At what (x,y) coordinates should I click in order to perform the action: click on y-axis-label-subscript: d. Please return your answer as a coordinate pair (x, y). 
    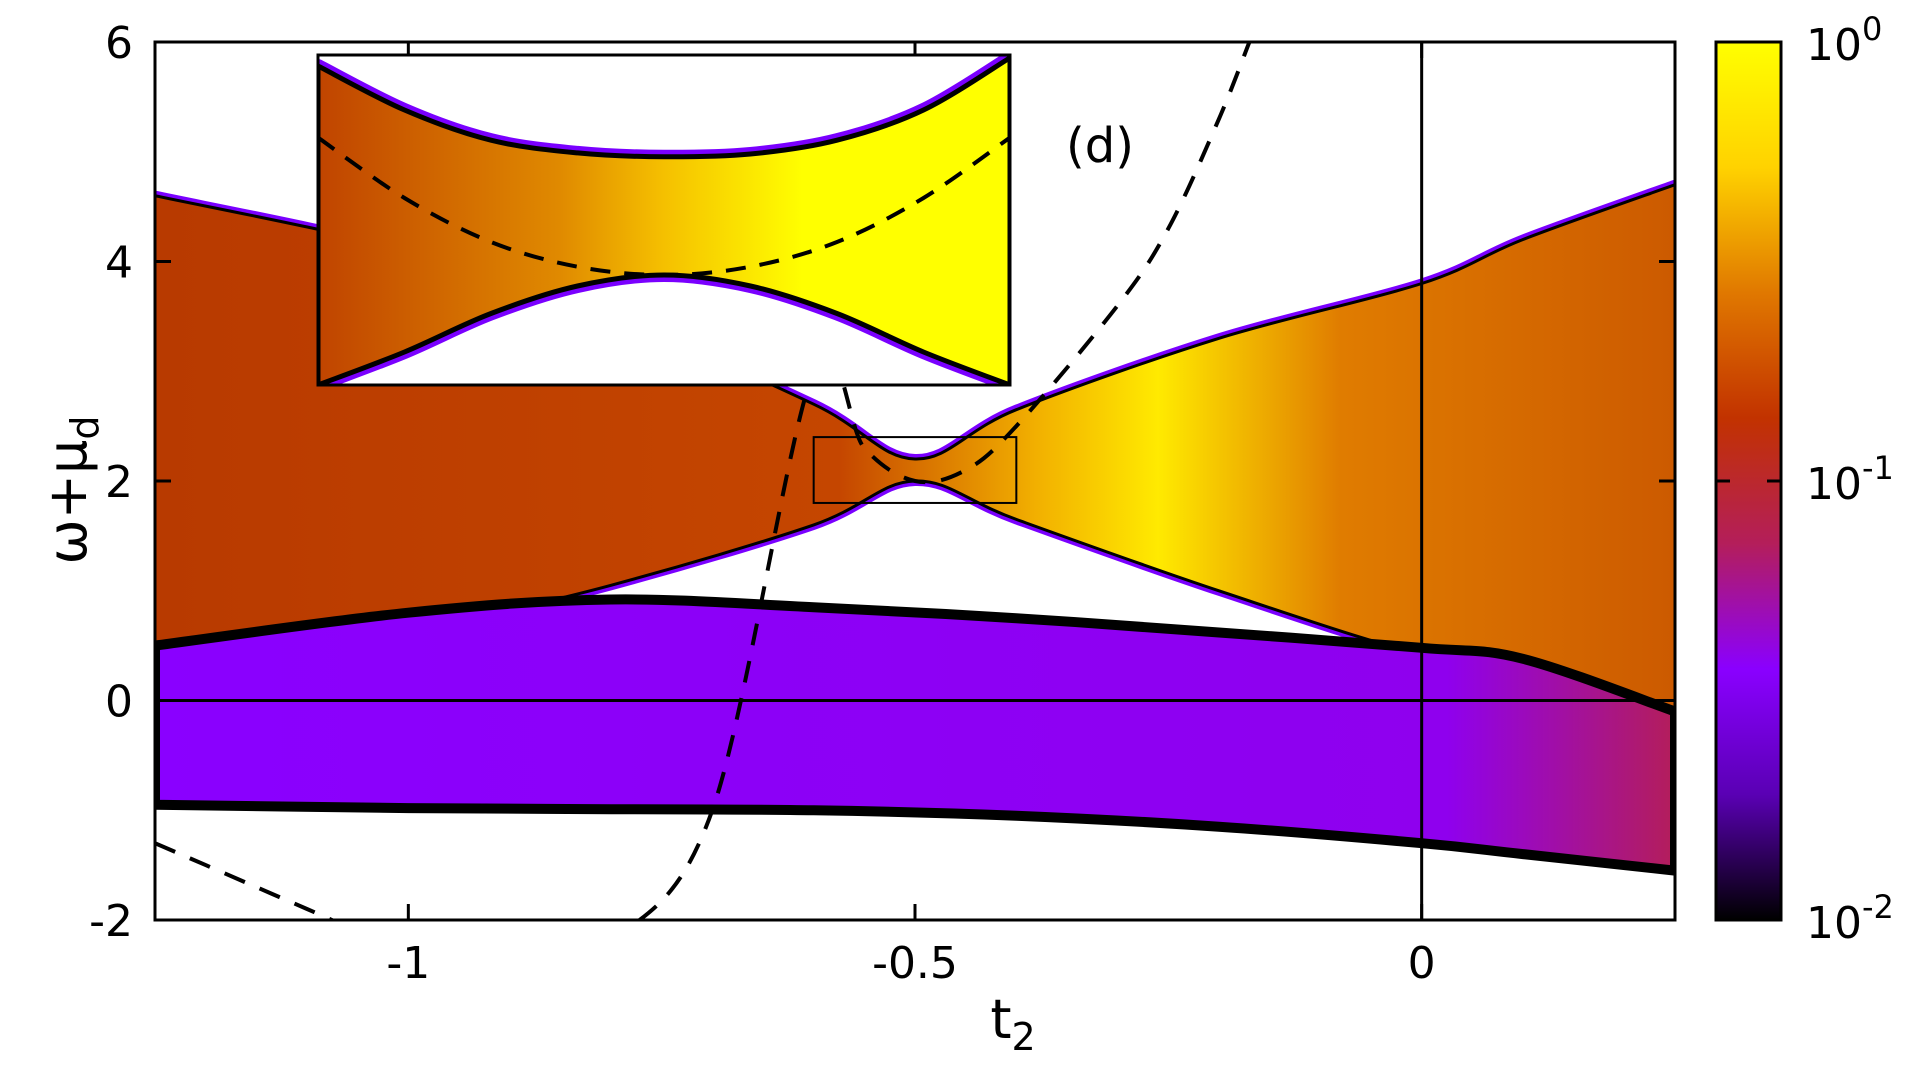
    Looking at the image, I should click on (85, 428).